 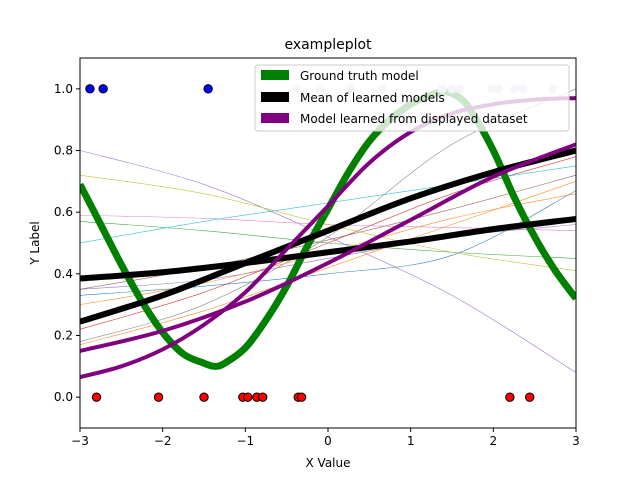 What do you see at coordinates (63, 336) in the screenshot?
I see `y-tick-label: 0.2` at bounding box center [63, 336].